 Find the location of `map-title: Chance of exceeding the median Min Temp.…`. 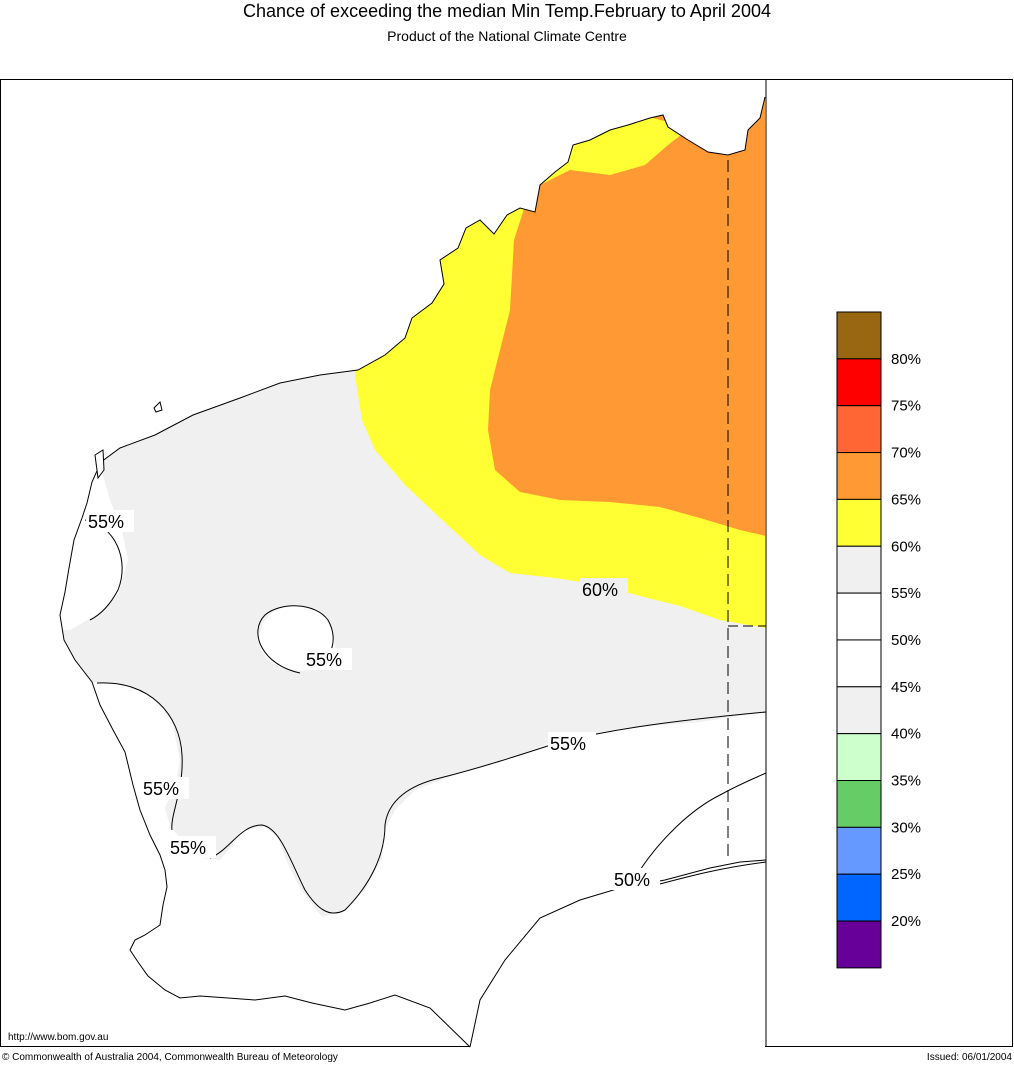

map-title: Chance of exceeding the median Min Temp.… is located at coordinates (507, 11).